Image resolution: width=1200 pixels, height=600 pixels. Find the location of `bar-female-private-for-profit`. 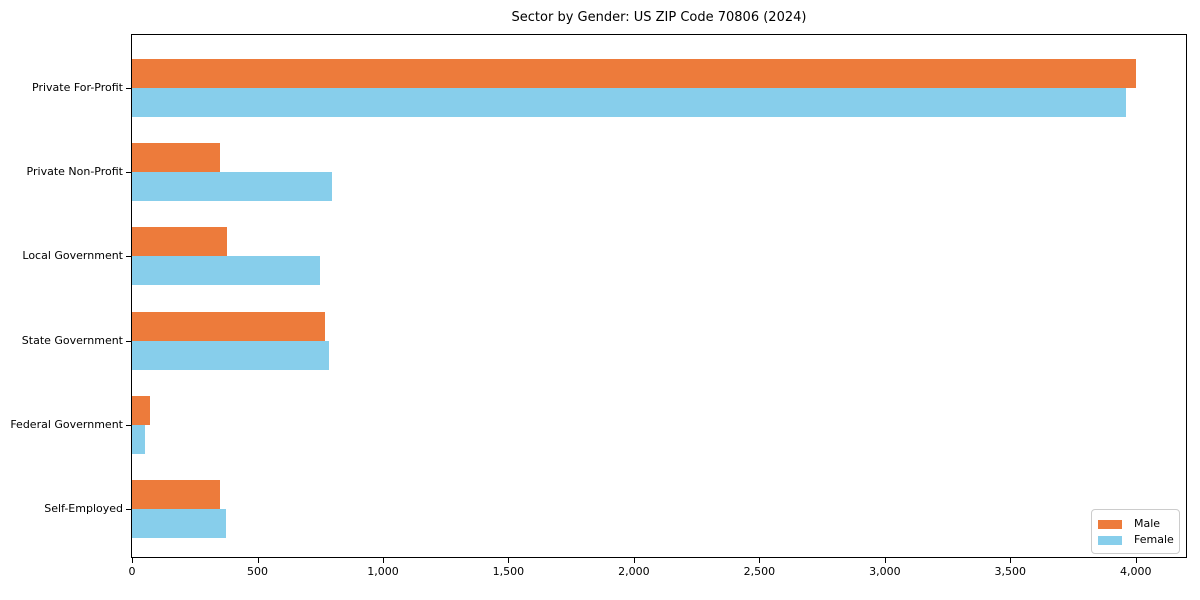

bar-female-private-for-profit is located at coordinates (629, 102).